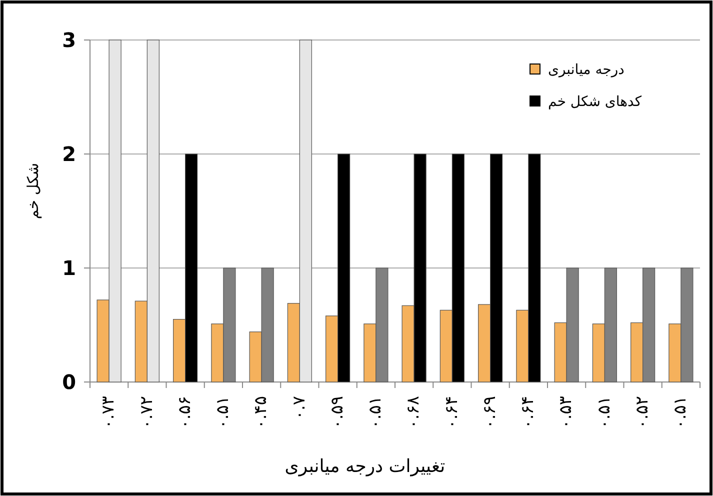 The image size is (713, 496). I want to click on y-axis-title: شکل خم, so click(33, 191).